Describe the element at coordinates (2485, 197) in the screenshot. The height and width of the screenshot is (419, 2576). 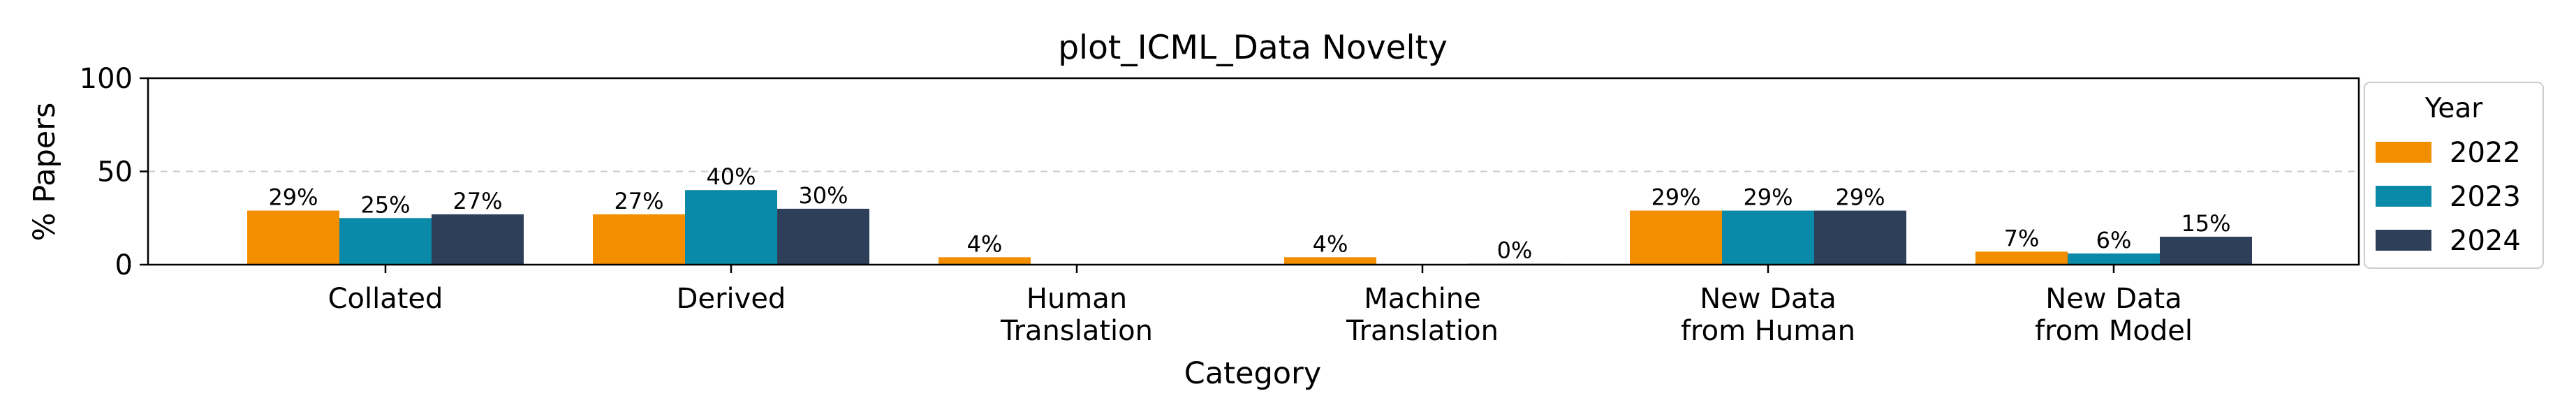
I see `legend-label-2023: 2023` at that location.